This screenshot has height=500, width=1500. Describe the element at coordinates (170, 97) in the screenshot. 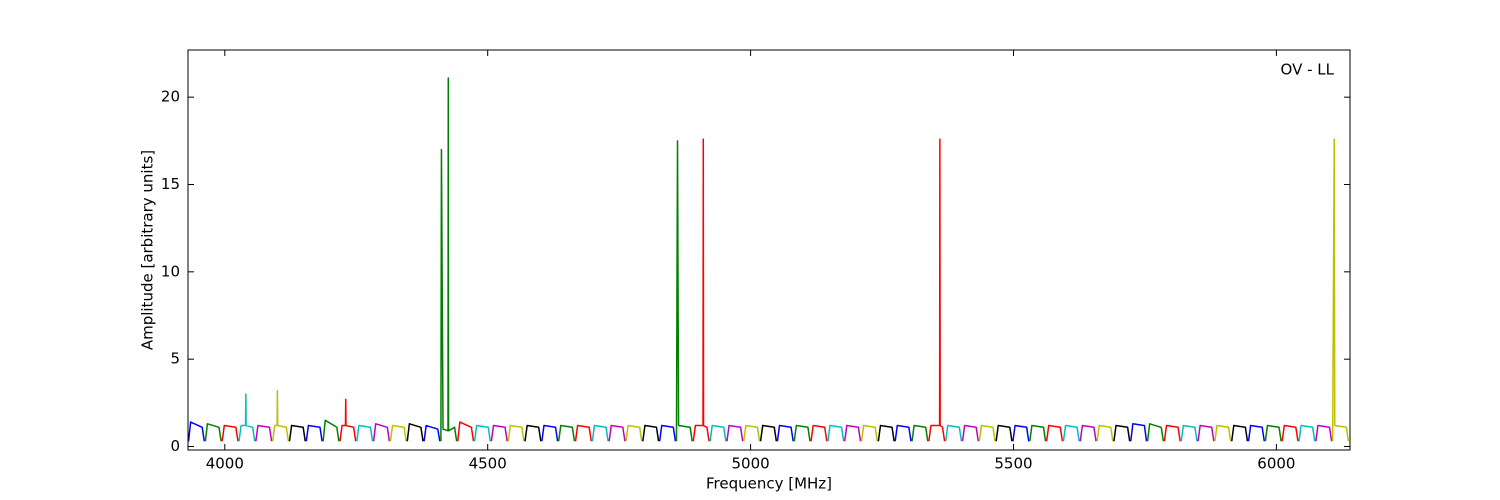

I see `y-tick-label: 20` at that location.